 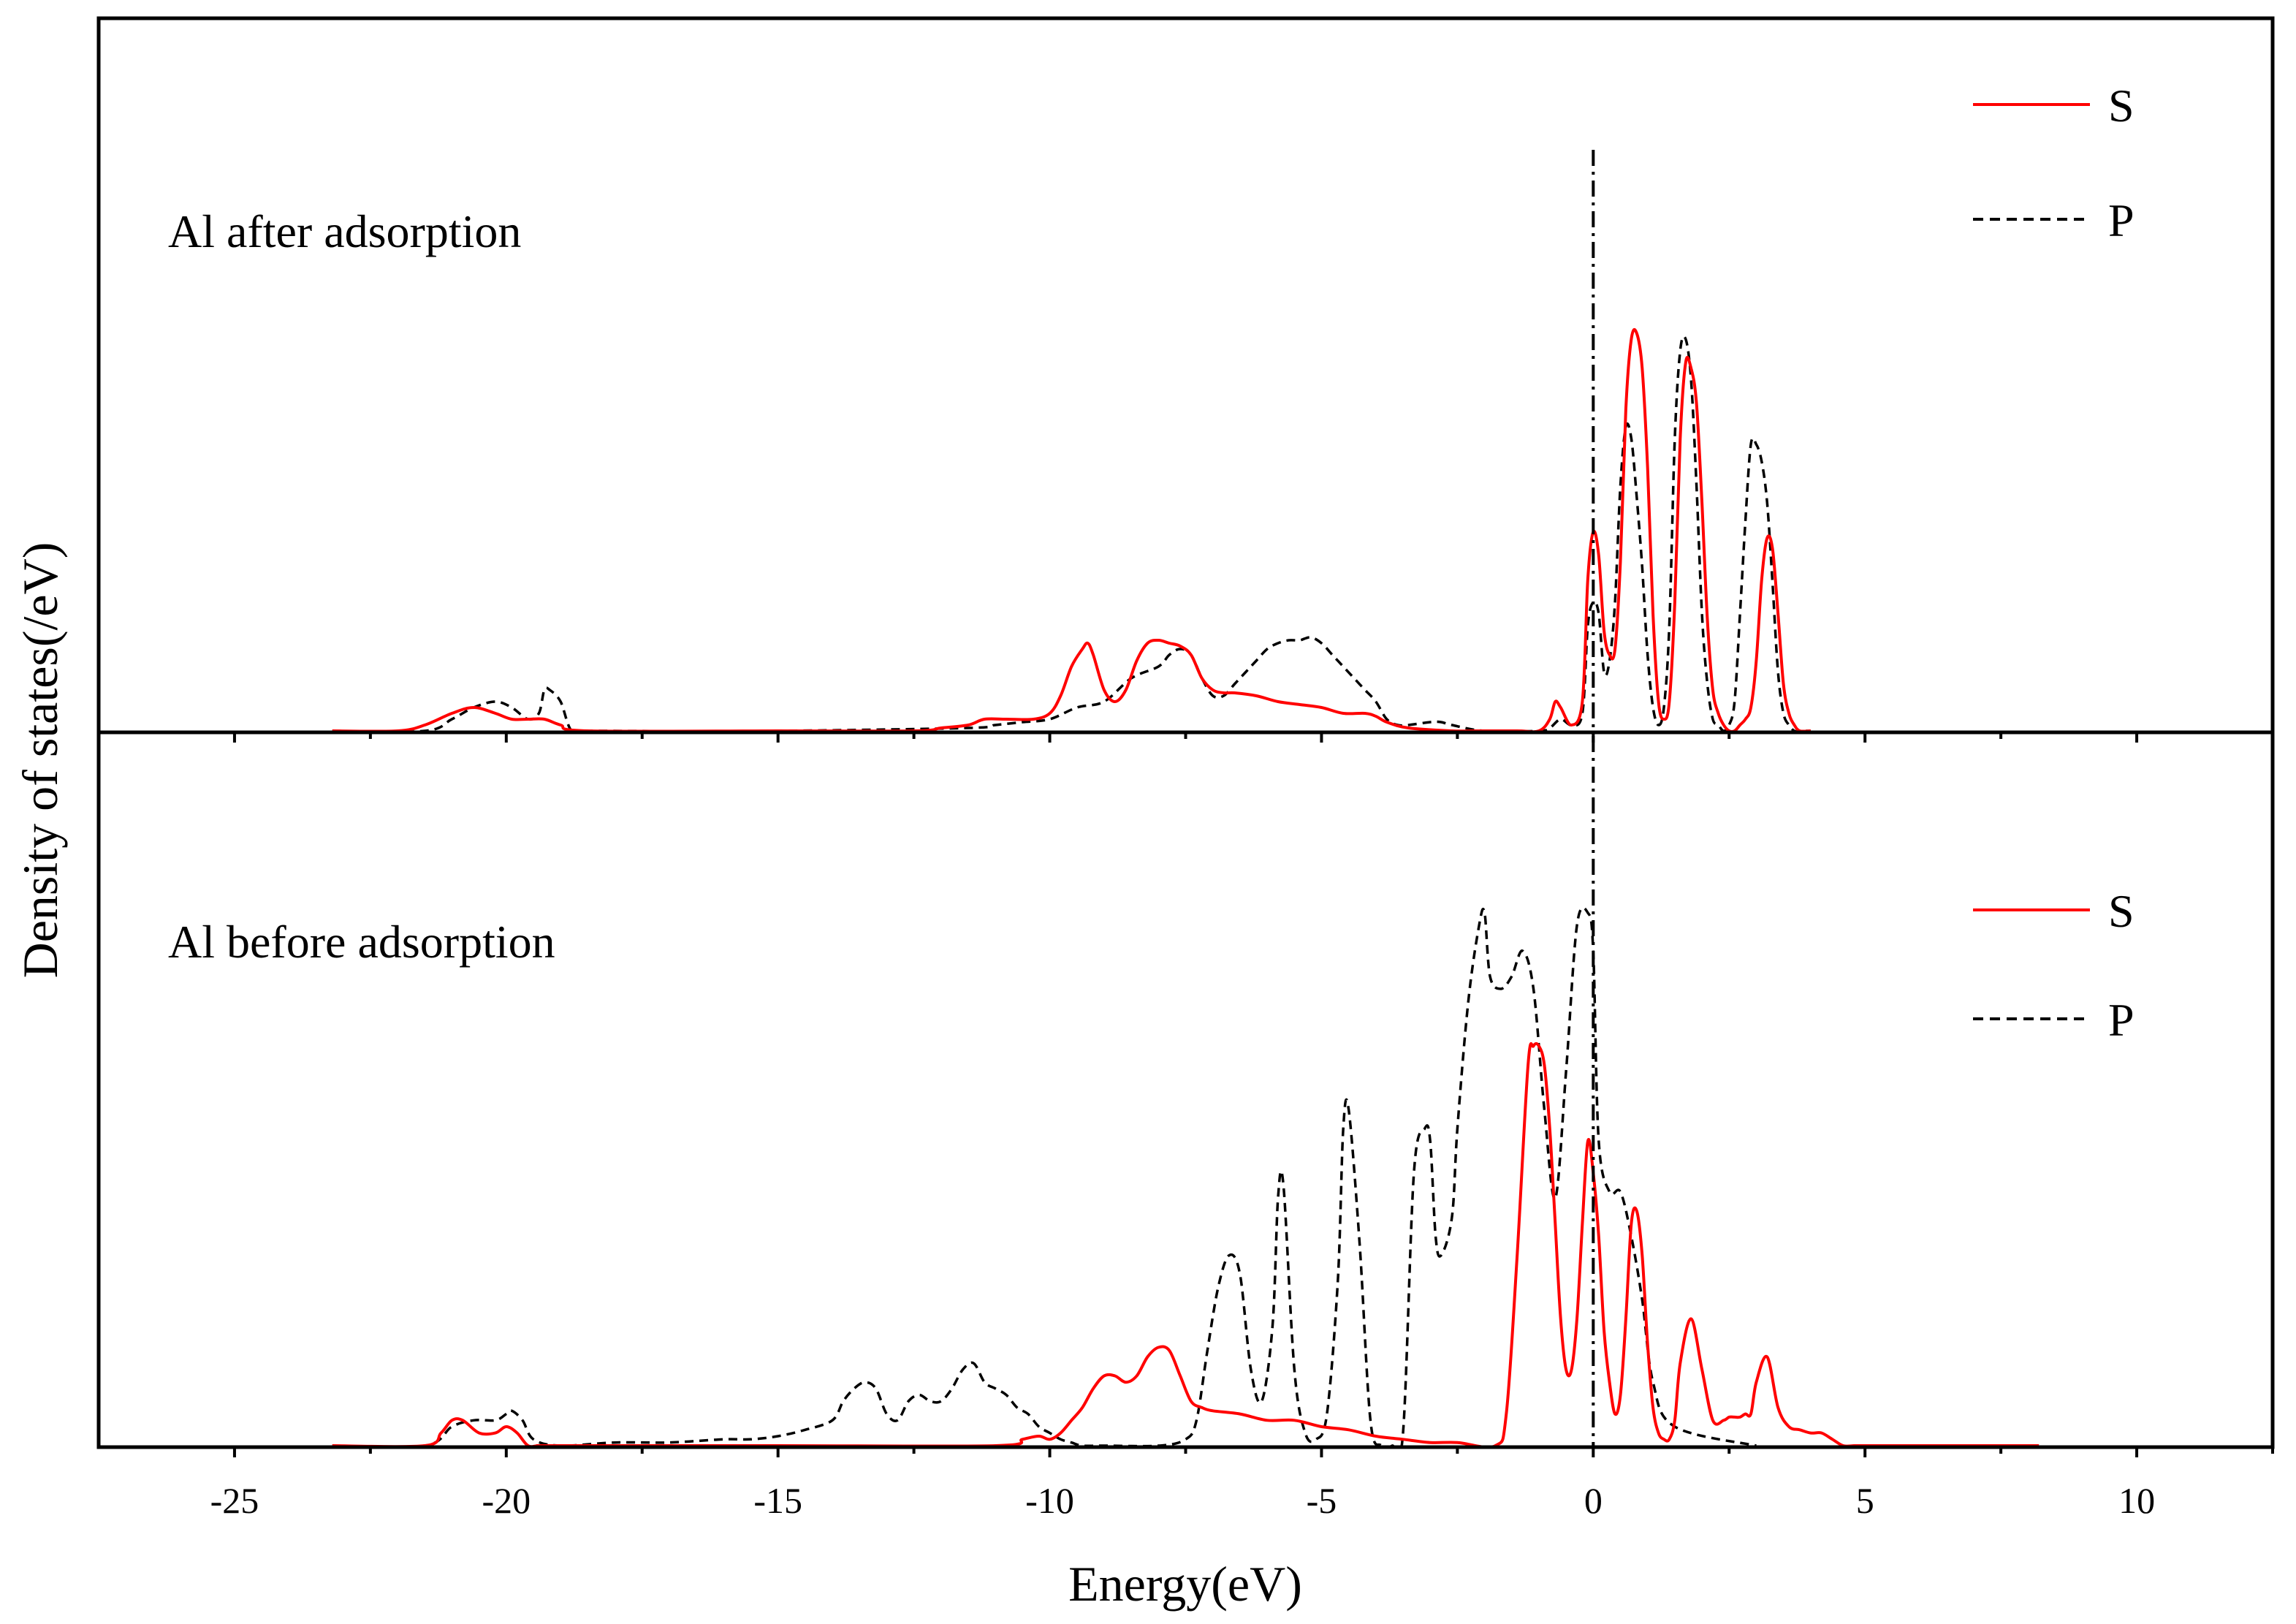 What do you see at coordinates (1594, 1500) in the screenshot?
I see `x-tick-label: 0` at bounding box center [1594, 1500].